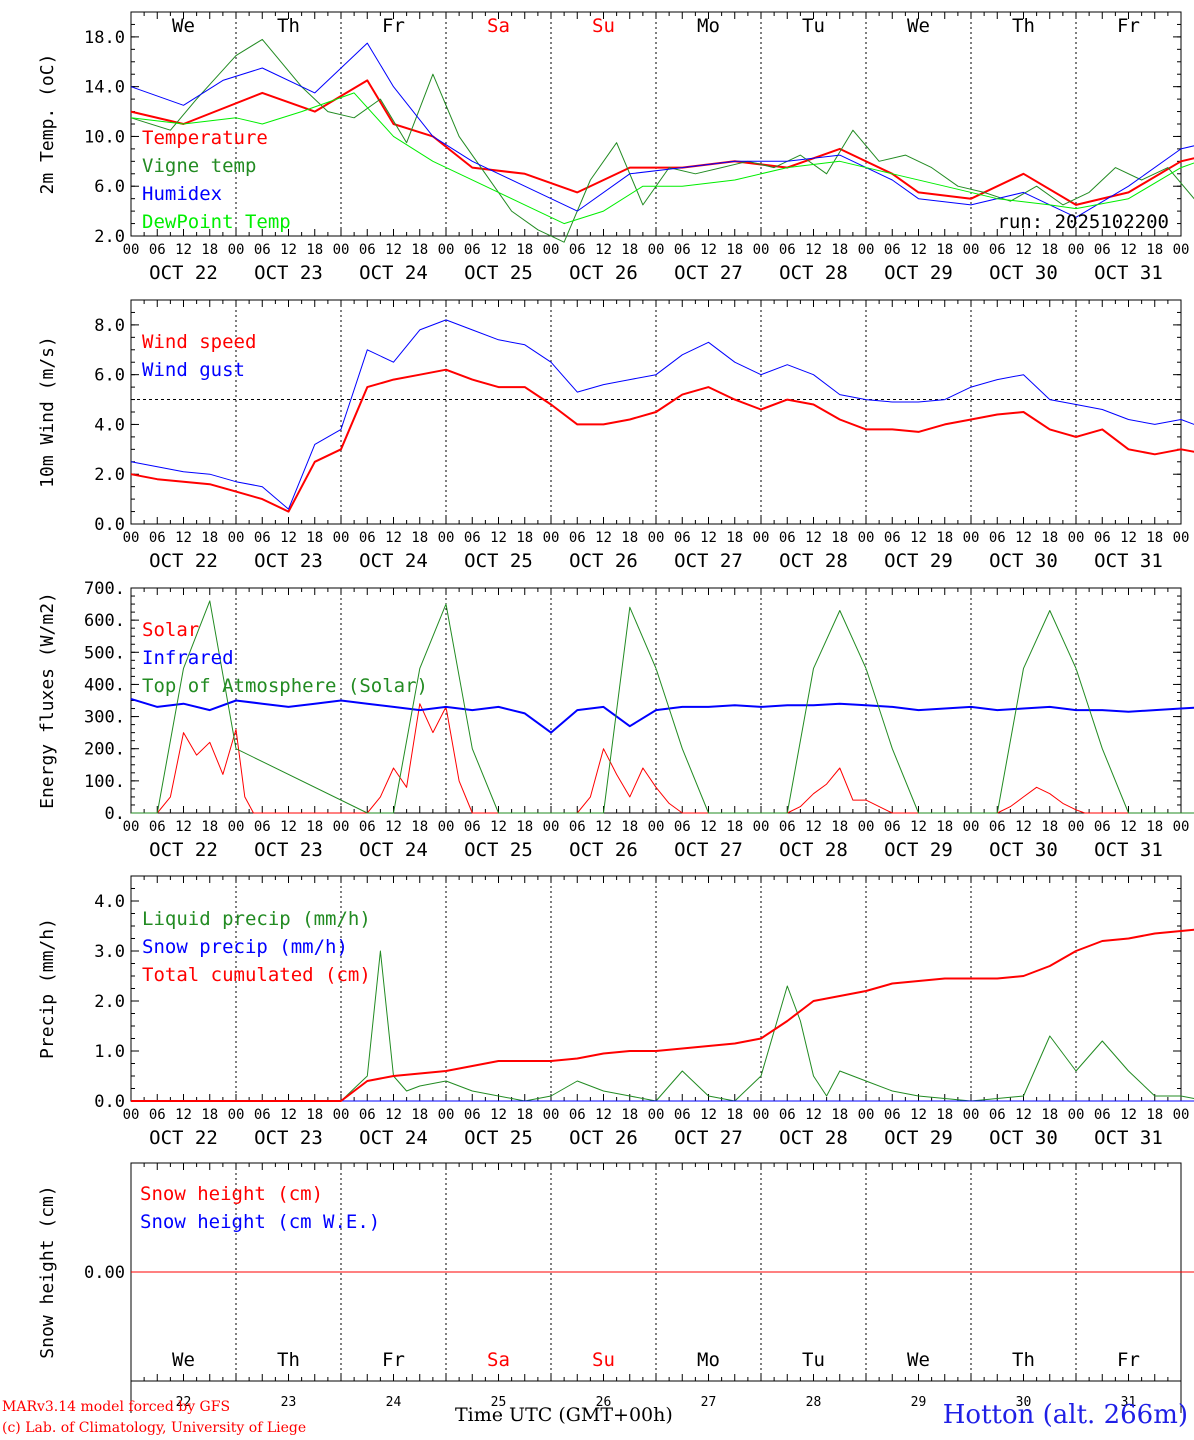 The image size is (1194, 1440). I want to click on series-line-dewpoint-temp, so click(662, 158).